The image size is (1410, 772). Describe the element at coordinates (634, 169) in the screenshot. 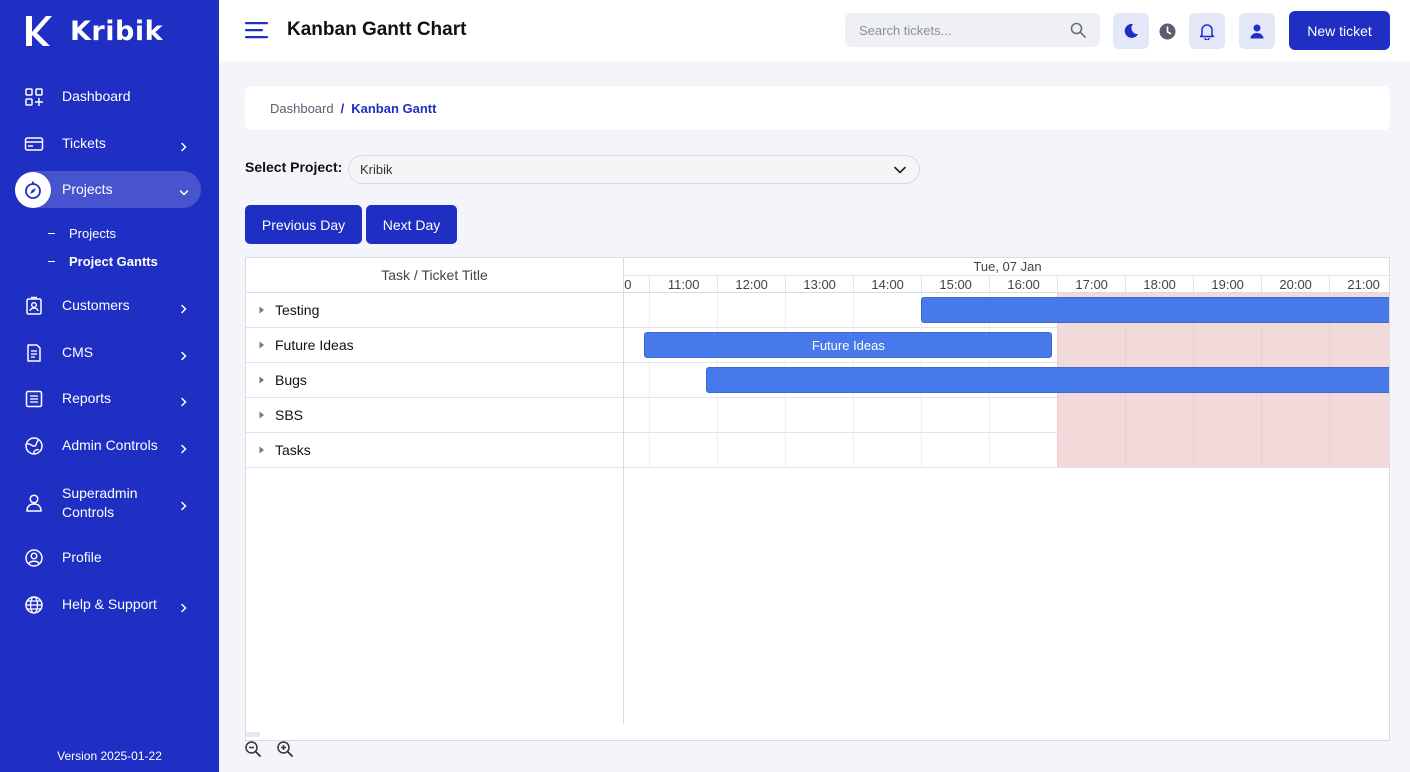

I see `project-select: Kribik` at that location.